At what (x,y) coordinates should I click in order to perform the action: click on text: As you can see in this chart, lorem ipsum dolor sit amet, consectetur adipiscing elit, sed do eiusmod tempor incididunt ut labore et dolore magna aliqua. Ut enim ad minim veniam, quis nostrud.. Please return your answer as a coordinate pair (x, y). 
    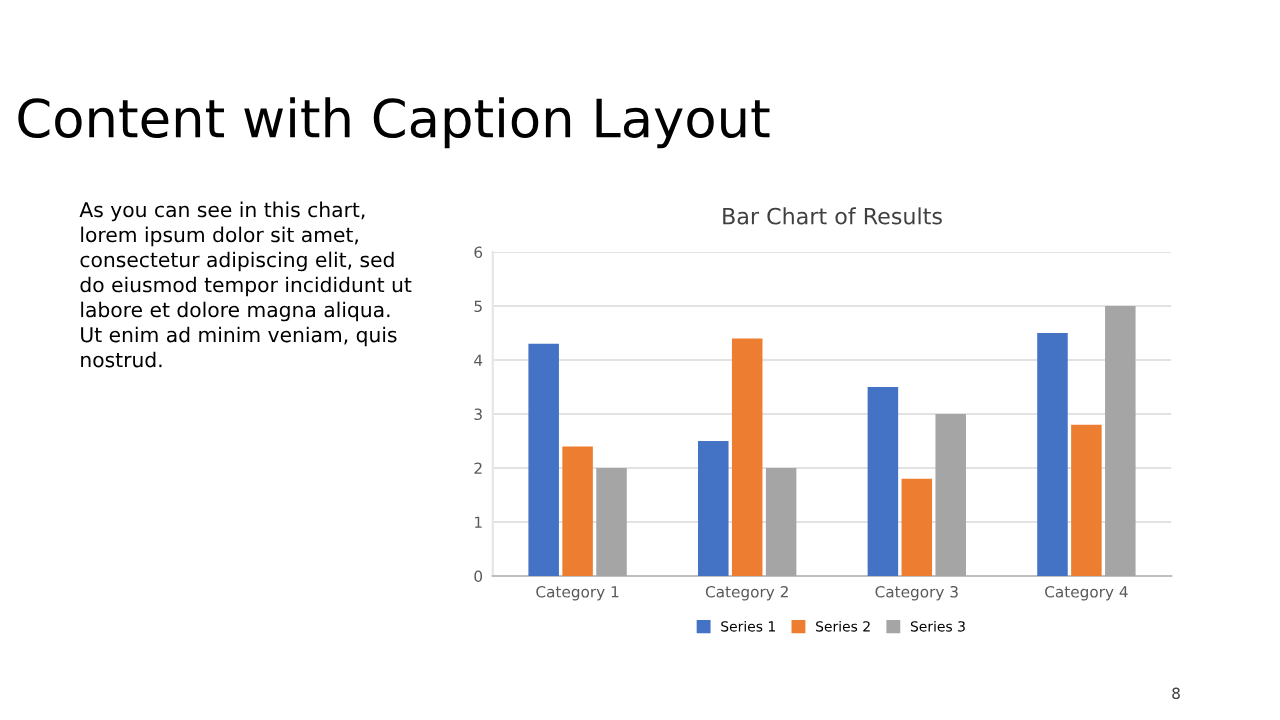
    Looking at the image, I should click on (245, 284).